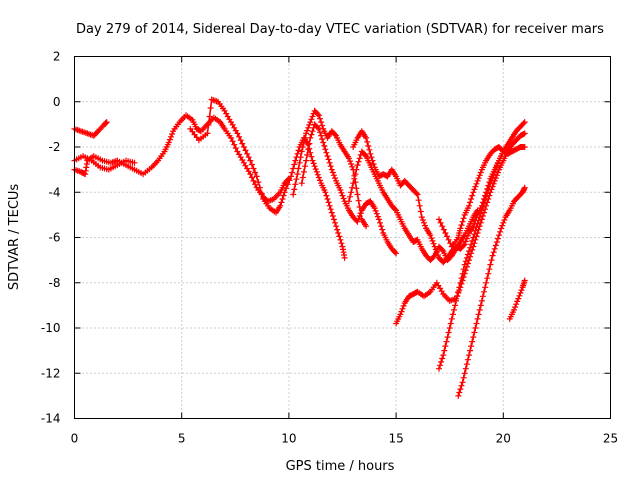  Describe the element at coordinates (57, 102) in the screenshot. I see `y-tick-label: 0` at that location.